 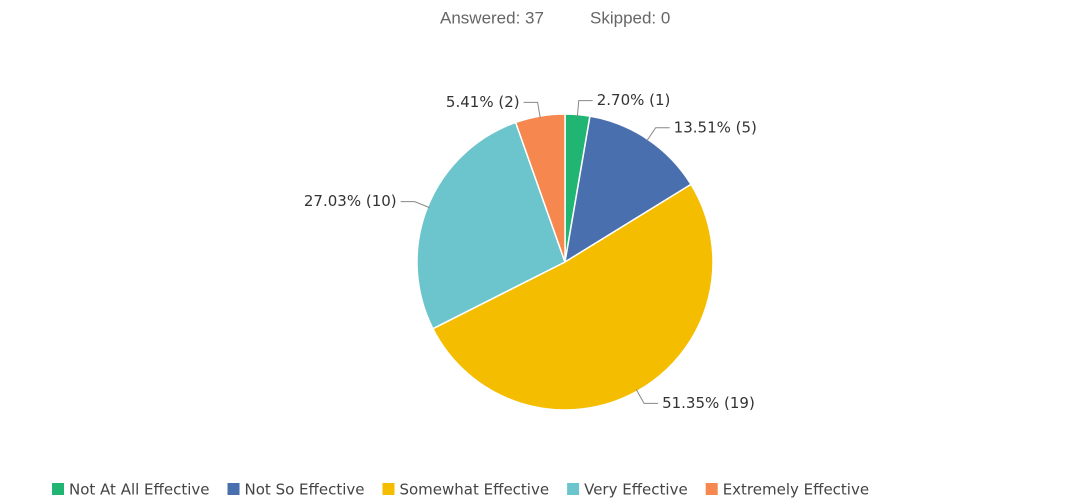 What do you see at coordinates (796, 490) in the screenshot?
I see `legend-label: Extremely Effective` at bounding box center [796, 490].